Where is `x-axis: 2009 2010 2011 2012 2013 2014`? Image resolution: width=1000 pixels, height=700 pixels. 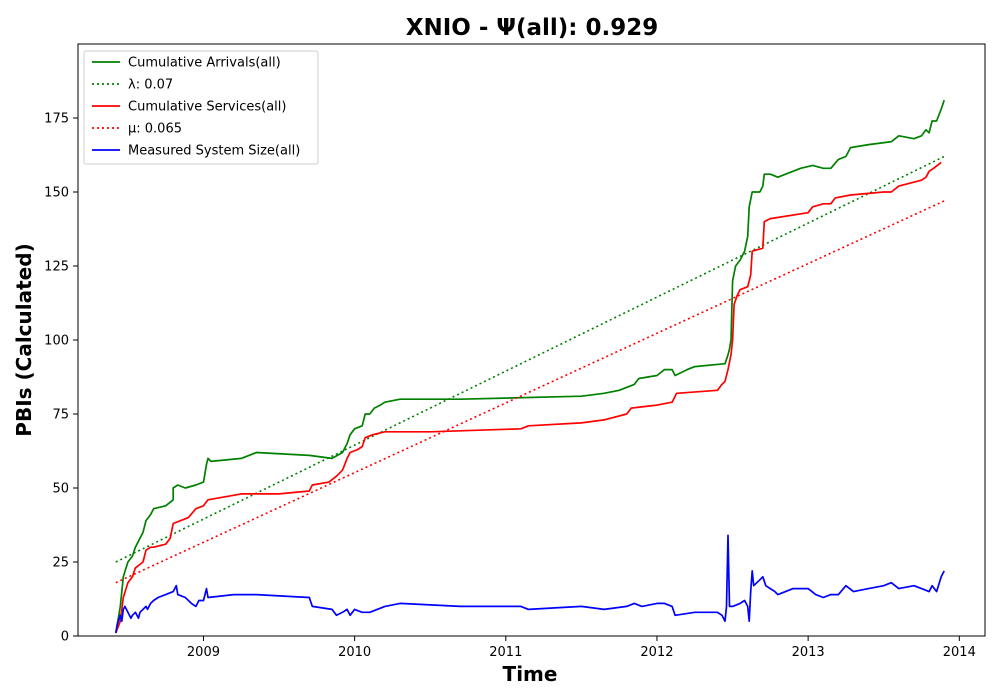 x-axis: 2009 2010 2011 2012 2013 2014 is located at coordinates (581, 648).